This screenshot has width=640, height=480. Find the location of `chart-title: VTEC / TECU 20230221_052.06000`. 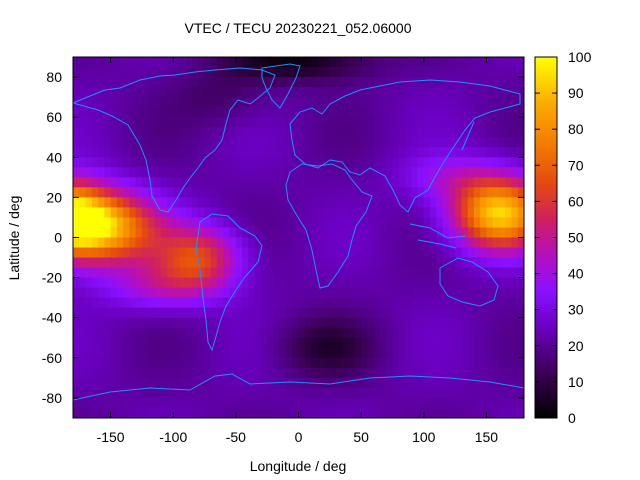

chart-title: VTEC / TECU 20230221_052.06000 is located at coordinates (297, 28).